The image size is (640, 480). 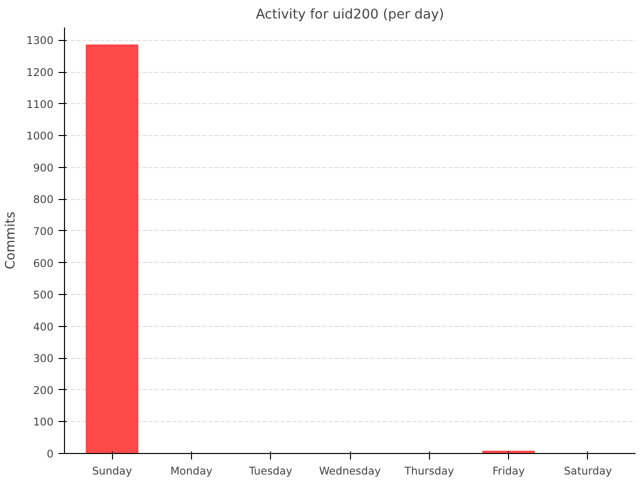 What do you see at coordinates (112, 471) in the screenshot?
I see `x-tick-label: Sunday` at bounding box center [112, 471].